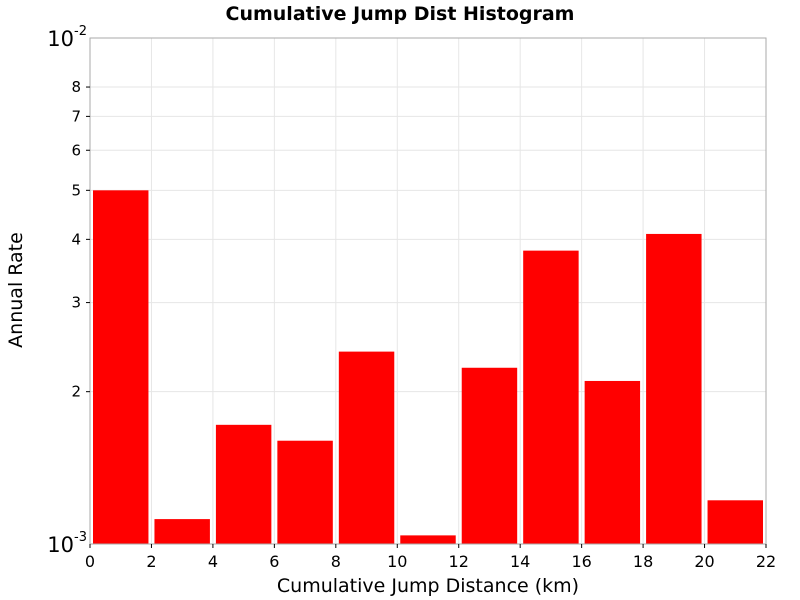 The image size is (800, 600). What do you see at coordinates (76, 150) in the screenshot?
I see `y-tick-label: 6` at bounding box center [76, 150].